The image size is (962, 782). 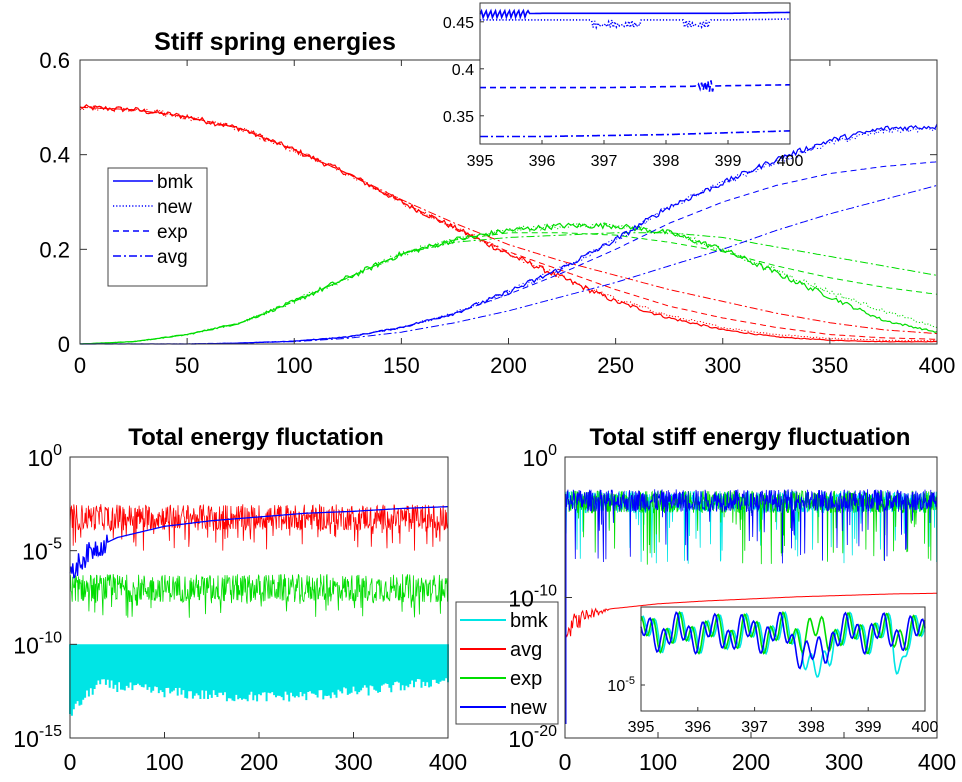 What do you see at coordinates (80, 365) in the screenshot?
I see `top-x-tick-label: 0` at bounding box center [80, 365].